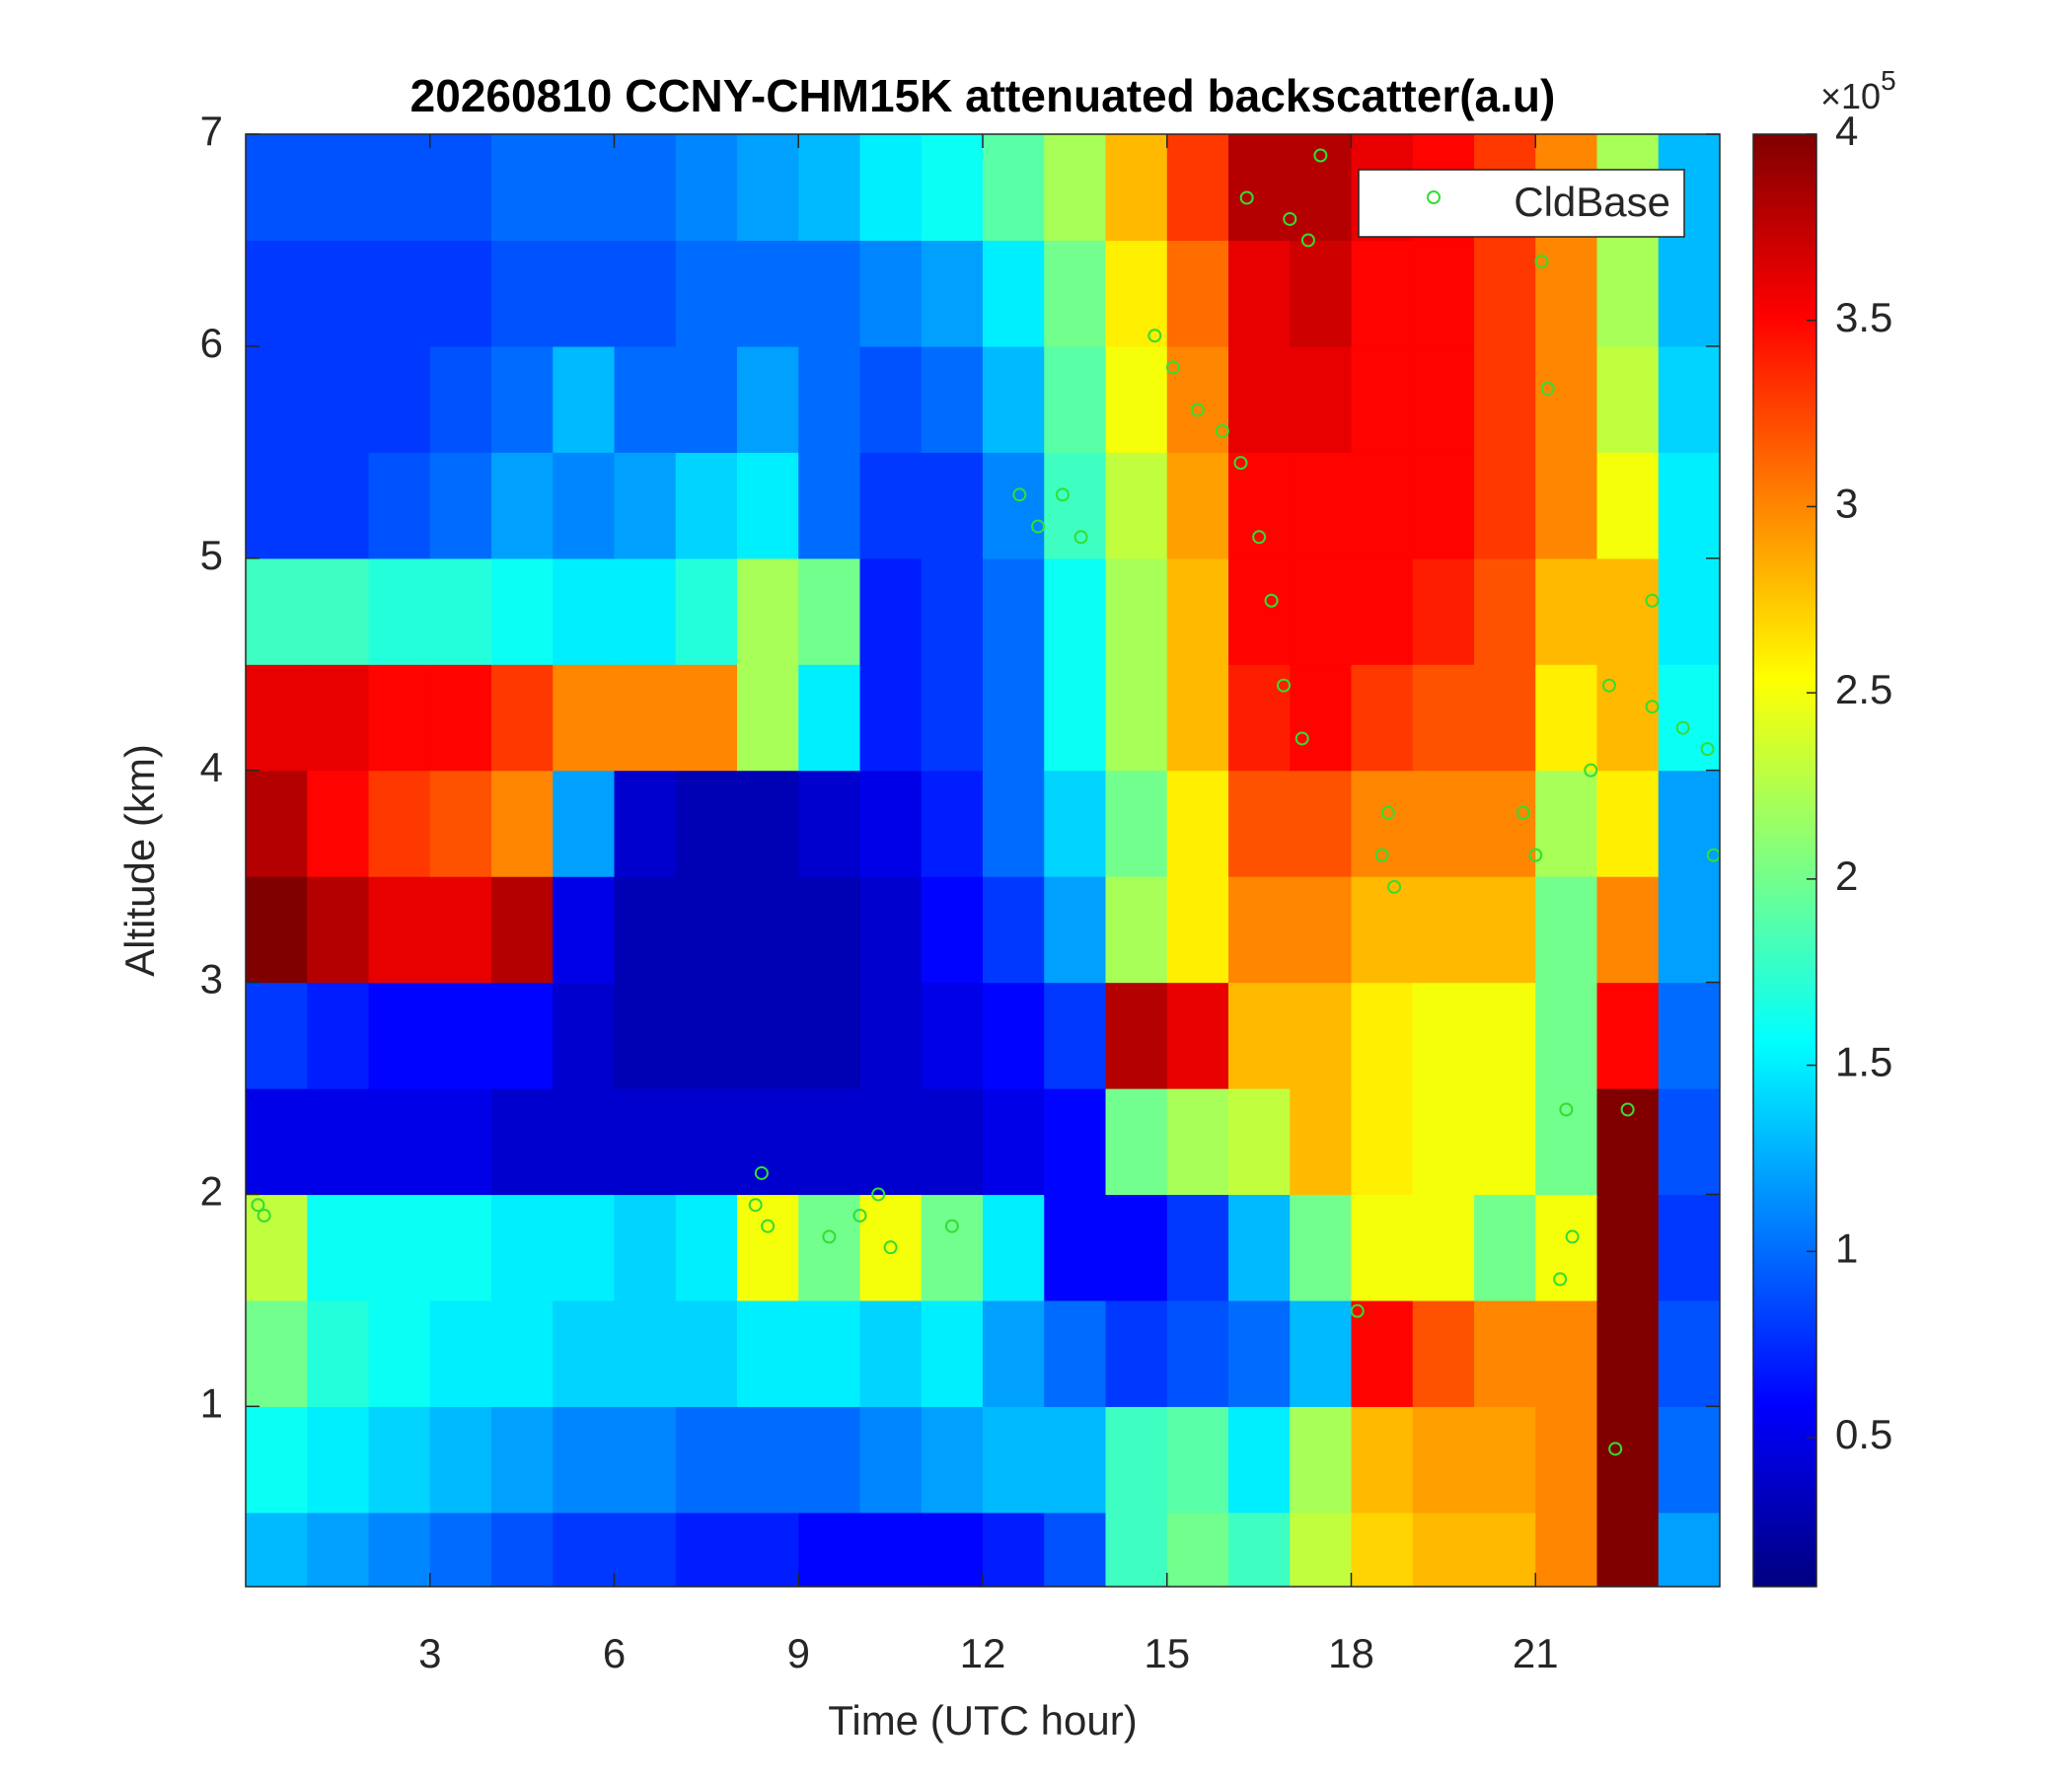  Describe the element at coordinates (1864, 1062) in the screenshot. I see `colorbar-tick-label: 1.5` at that location.